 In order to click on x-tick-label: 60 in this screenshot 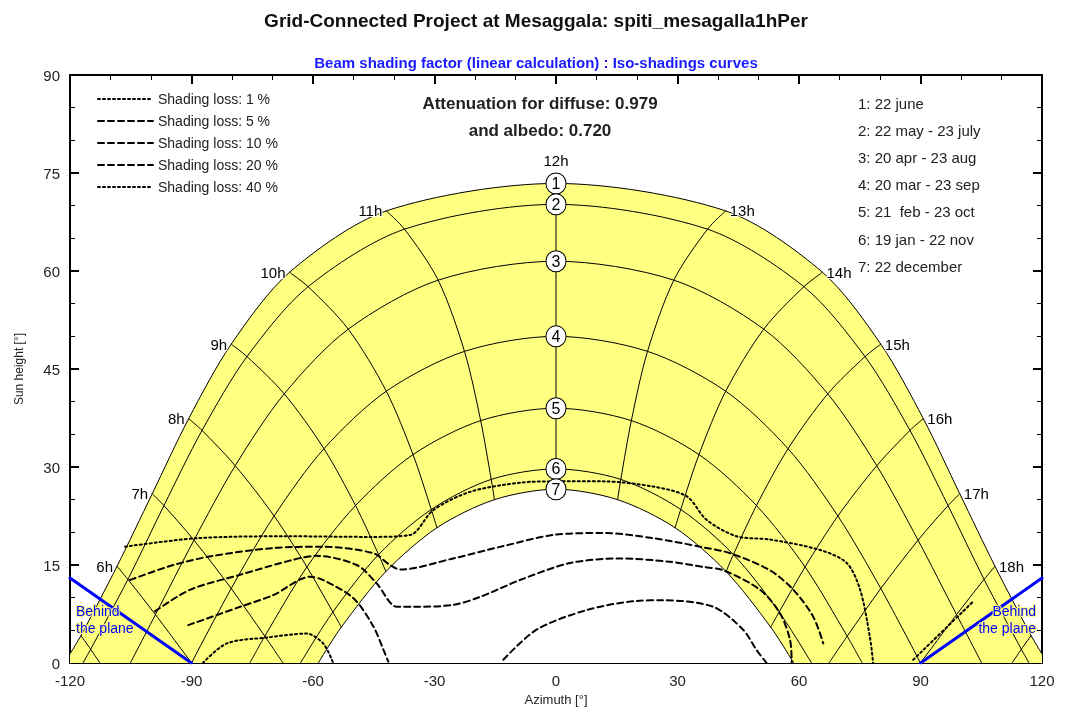, I will do `click(799, 680)`.